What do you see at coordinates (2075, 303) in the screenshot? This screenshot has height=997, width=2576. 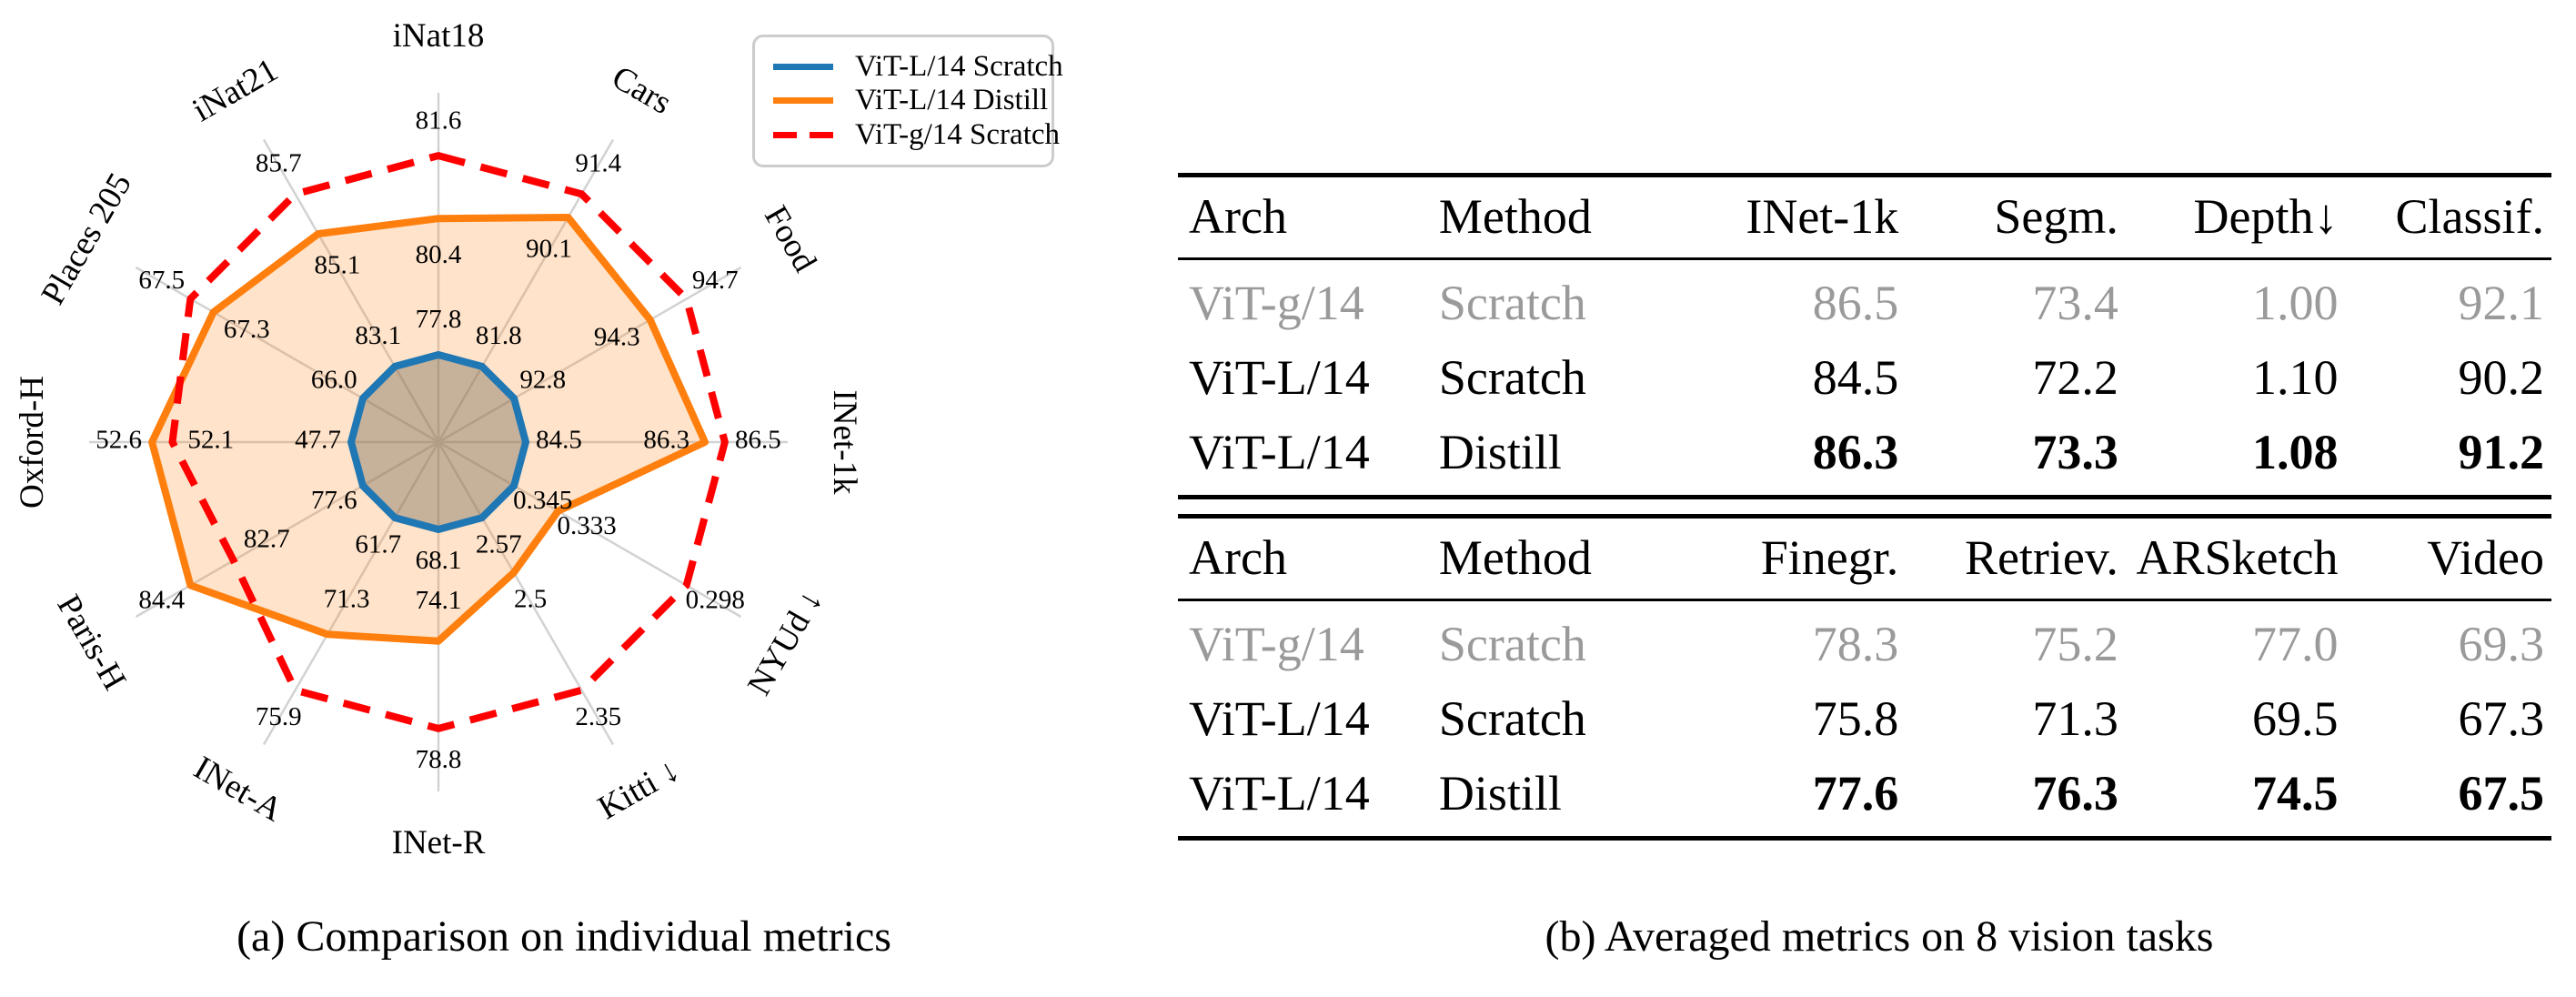 I see `table-cell: 73.4` at bounding box center [2075, 303].